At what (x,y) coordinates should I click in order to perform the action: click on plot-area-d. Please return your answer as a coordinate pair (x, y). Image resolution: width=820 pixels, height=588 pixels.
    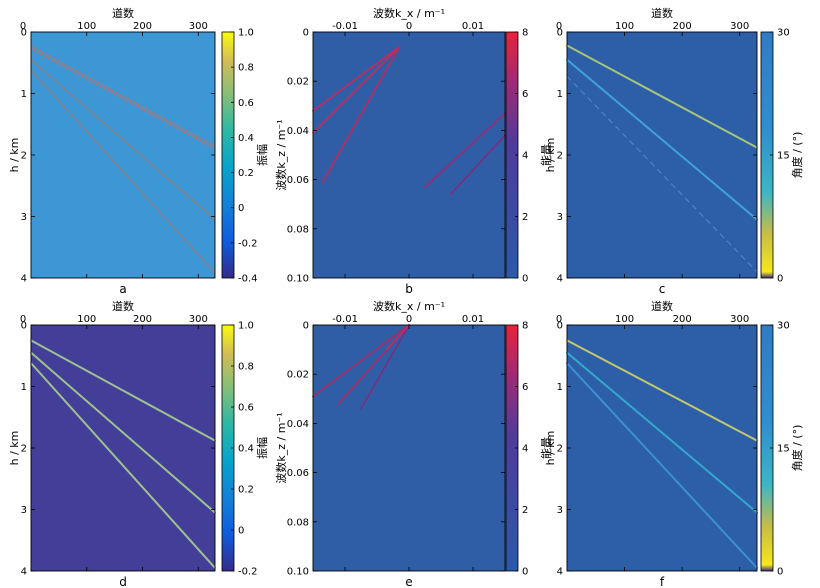
    Looking at the image, I should click on (123, 448).